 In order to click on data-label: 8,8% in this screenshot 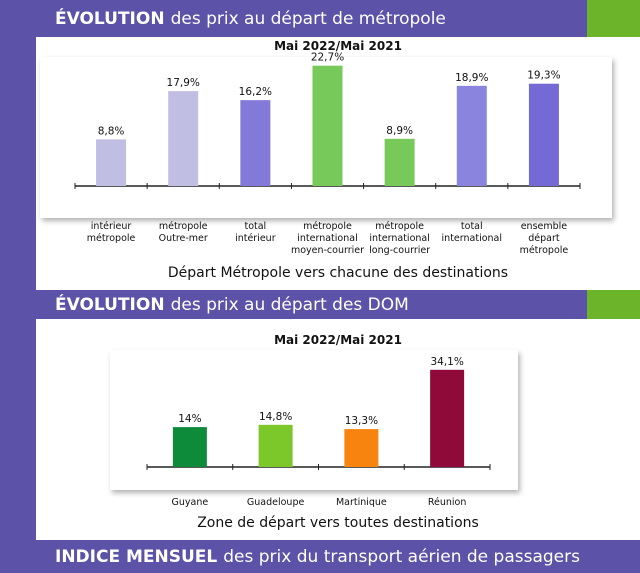, I will do `click(111, 131)`.